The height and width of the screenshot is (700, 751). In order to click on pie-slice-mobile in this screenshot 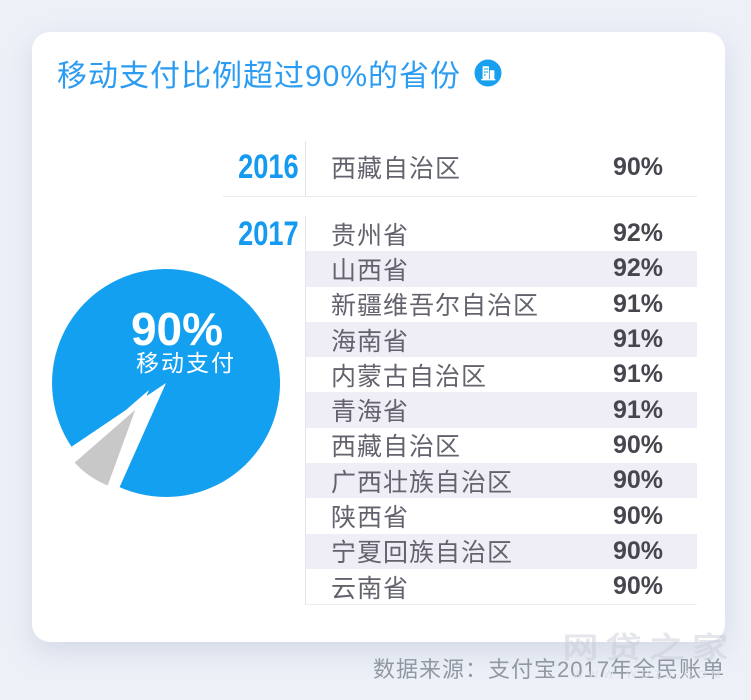, I will do `click(166, 382)`.